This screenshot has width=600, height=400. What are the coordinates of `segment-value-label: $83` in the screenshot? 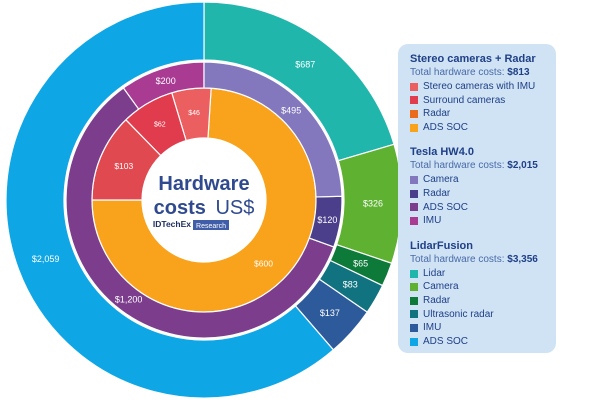 It's located at (350, 285).